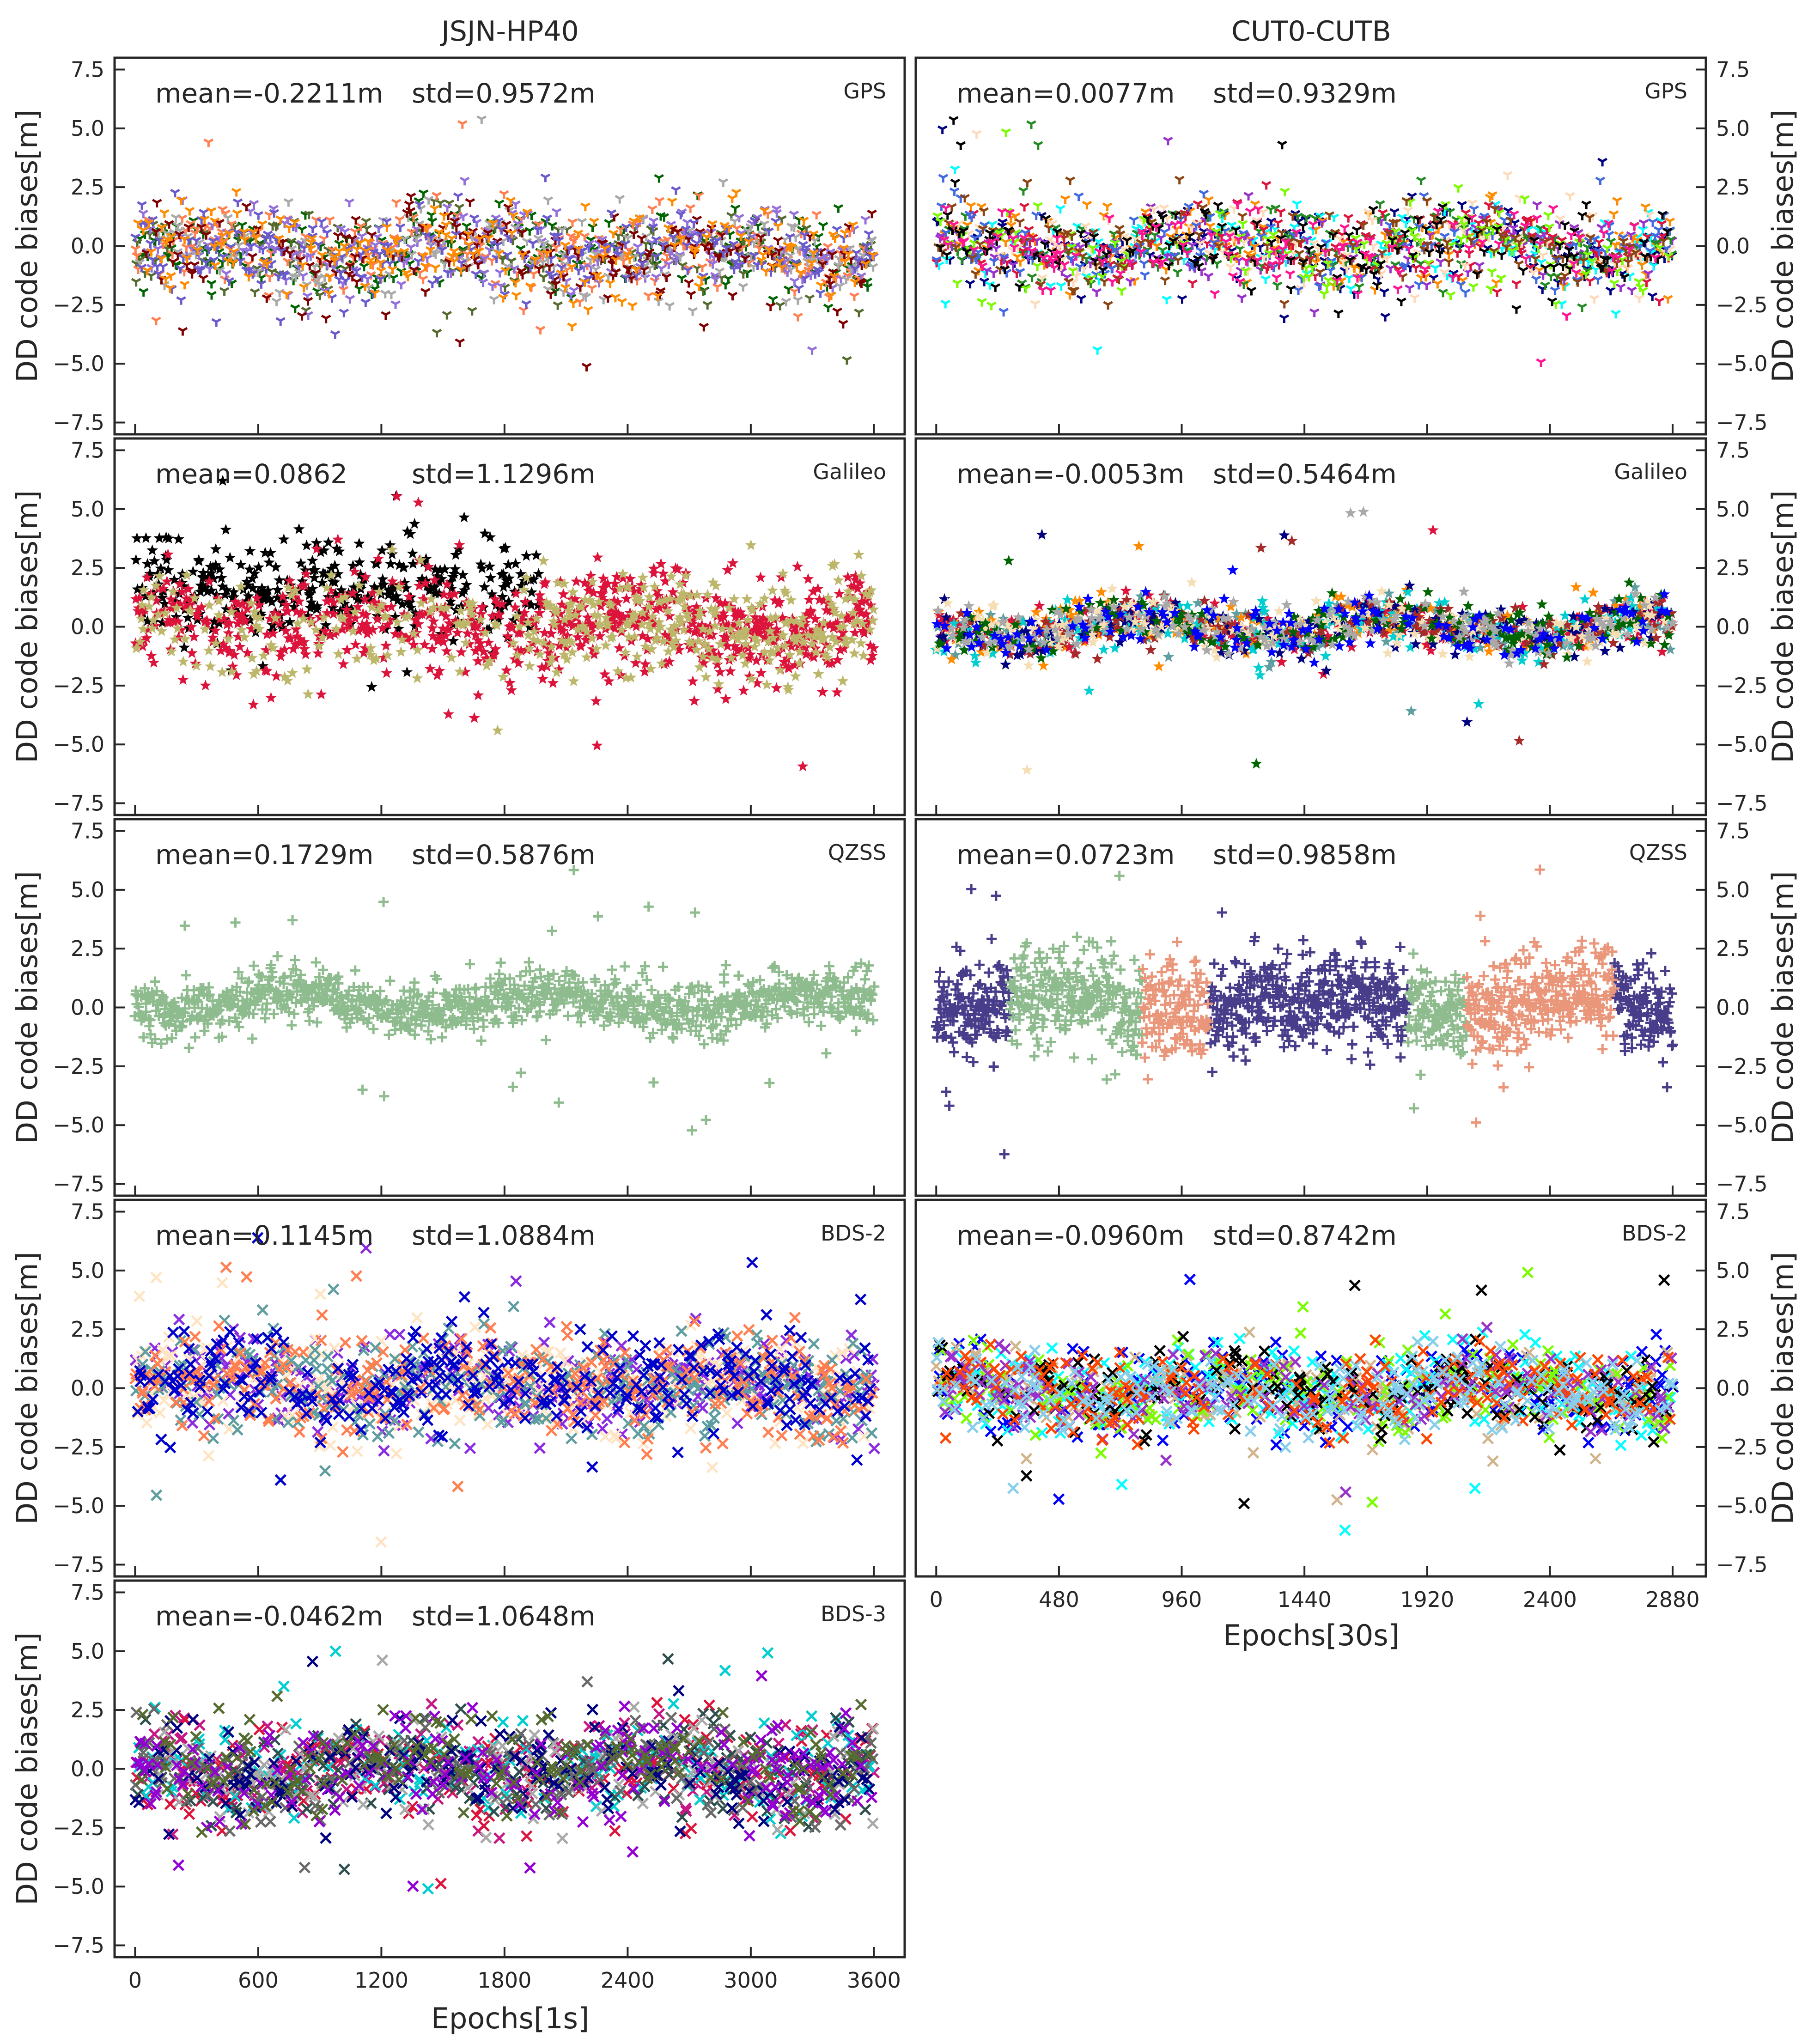 This screenshot has width=1820, height=2044. I want to click on std-annotation: std=0.8742m, so click(1305, 1236).